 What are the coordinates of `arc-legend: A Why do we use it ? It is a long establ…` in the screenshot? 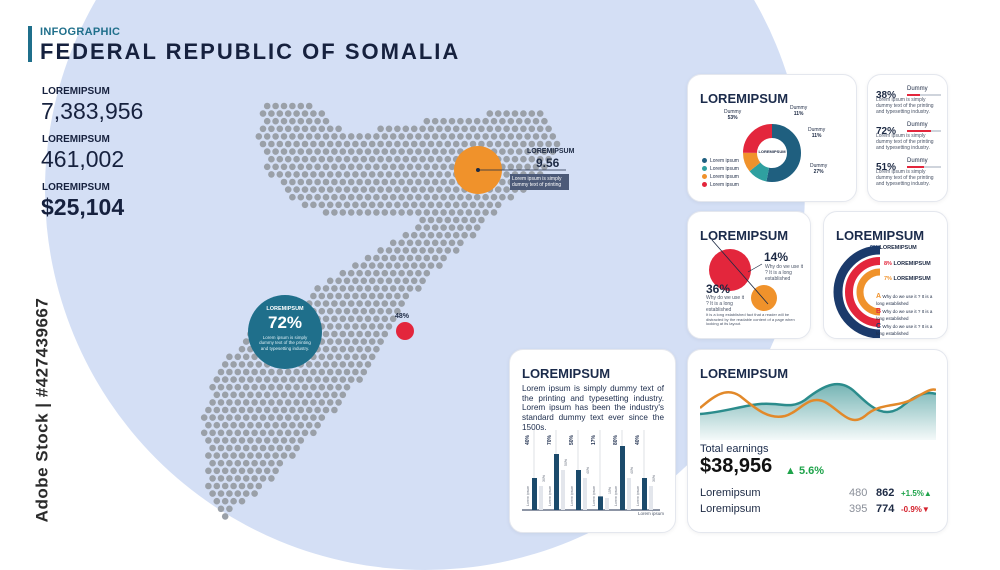 It's located at (909, 314).